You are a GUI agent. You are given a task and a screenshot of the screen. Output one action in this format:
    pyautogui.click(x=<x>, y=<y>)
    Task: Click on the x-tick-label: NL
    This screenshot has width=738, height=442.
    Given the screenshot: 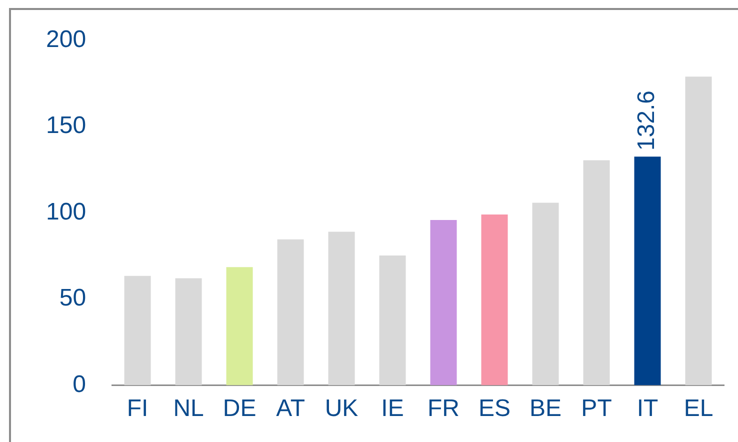 What is the action you would take?
    pyautogui.click(x=188, y=408)
    